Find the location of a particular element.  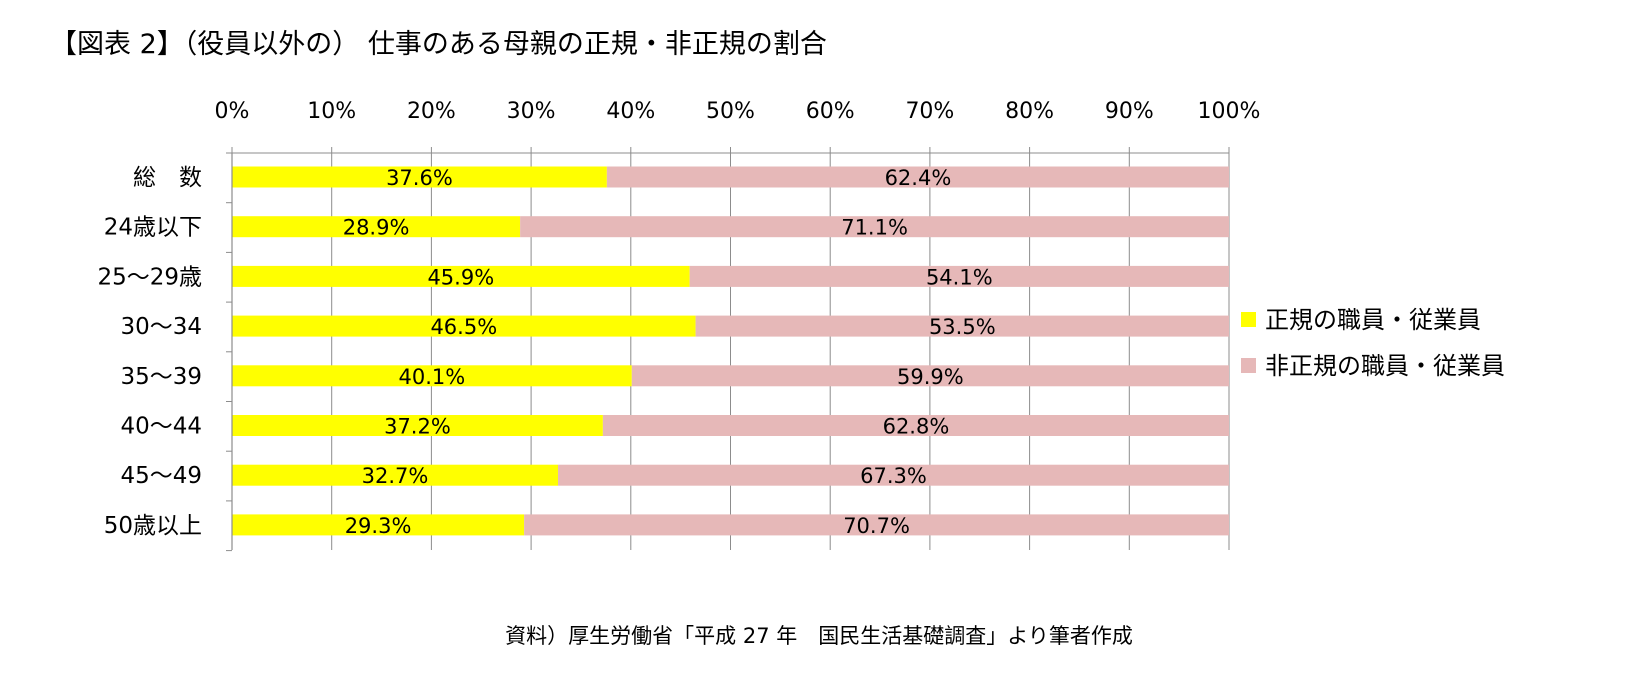

data-label: 71.1% is located at coordinates (874, 228).